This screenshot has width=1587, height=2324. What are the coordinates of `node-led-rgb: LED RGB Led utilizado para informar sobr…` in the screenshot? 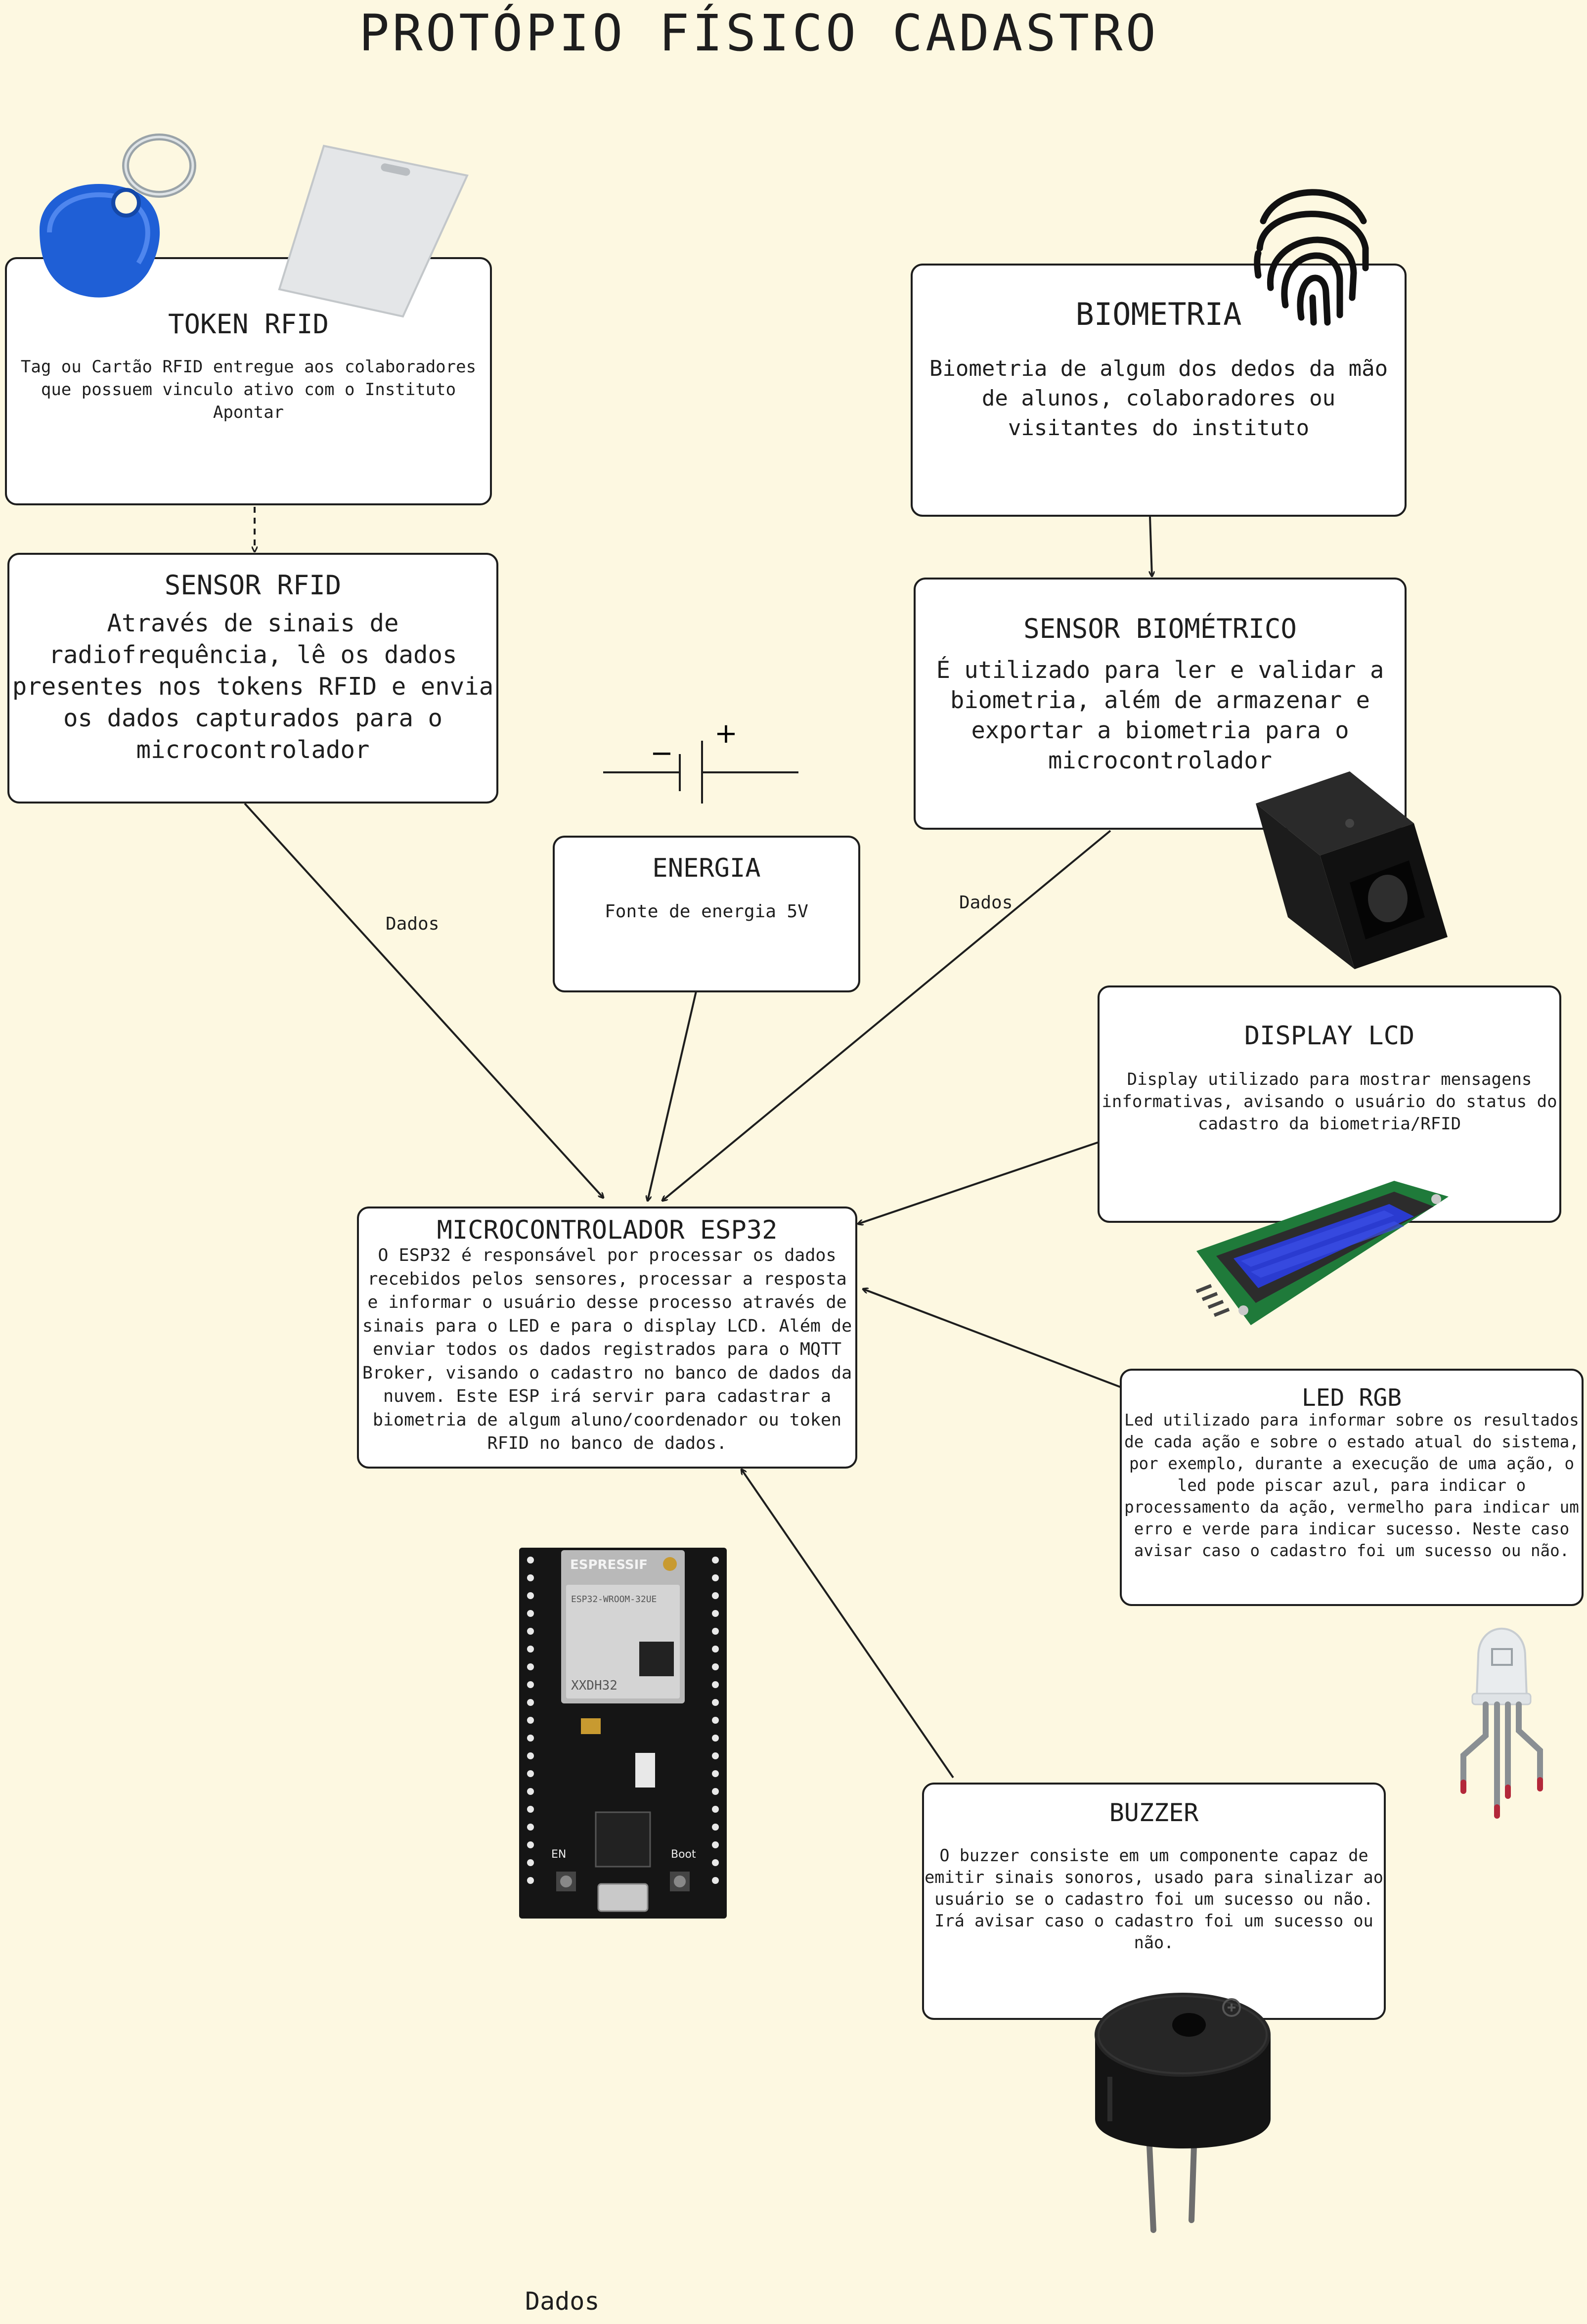 It's located at (1352, 1488).